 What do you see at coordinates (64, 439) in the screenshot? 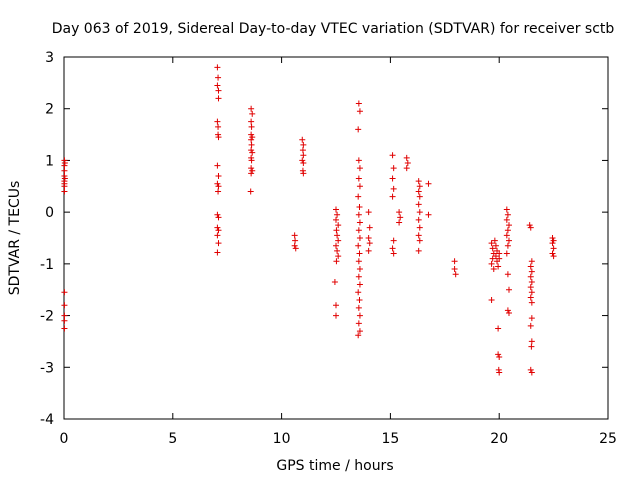
I see `x-tick-label: 0` at bounding box center [64, 439].